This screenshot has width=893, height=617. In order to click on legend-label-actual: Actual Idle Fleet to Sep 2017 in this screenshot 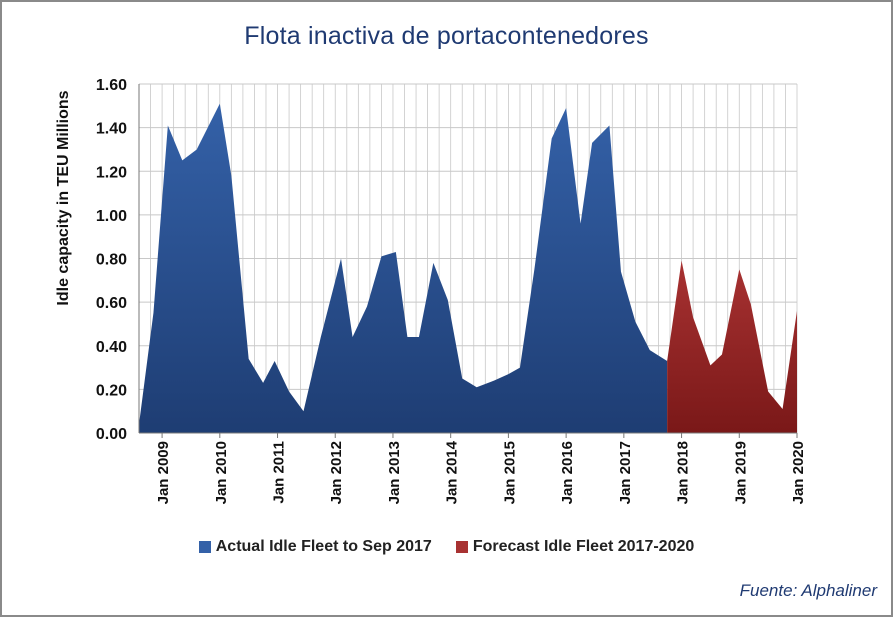, I will do `click(323, 546)`.